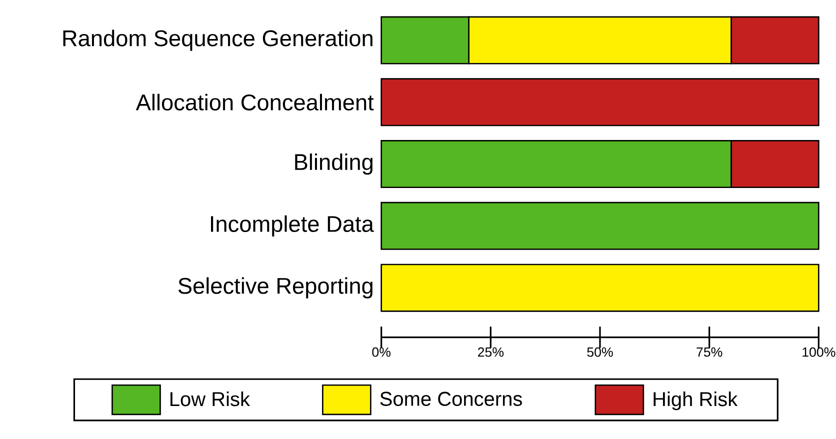  I want to click on x-tick-label: 75%, so click(709, 352).